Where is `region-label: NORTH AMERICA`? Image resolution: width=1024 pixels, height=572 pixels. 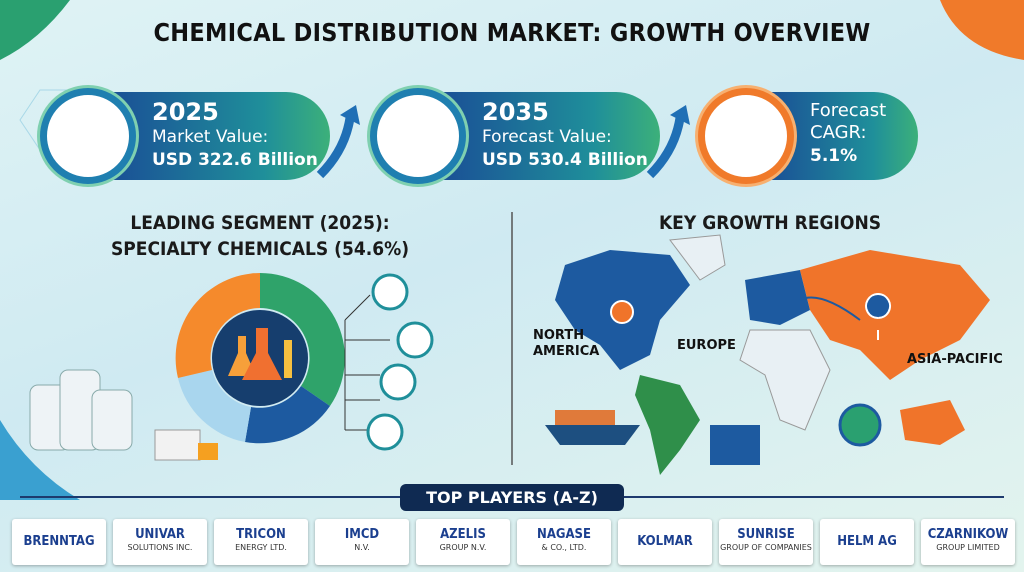 region-label: NORTH AMERICA is located at coordinates (566, 343).